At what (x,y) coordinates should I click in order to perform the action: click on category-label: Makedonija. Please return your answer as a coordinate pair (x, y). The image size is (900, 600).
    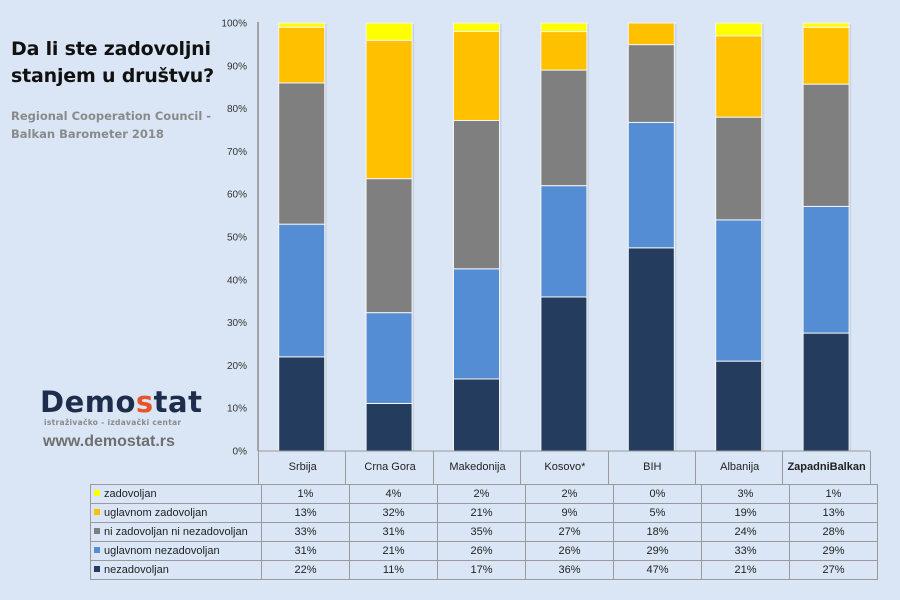
    Looking at the image, I should click on (476, 467).